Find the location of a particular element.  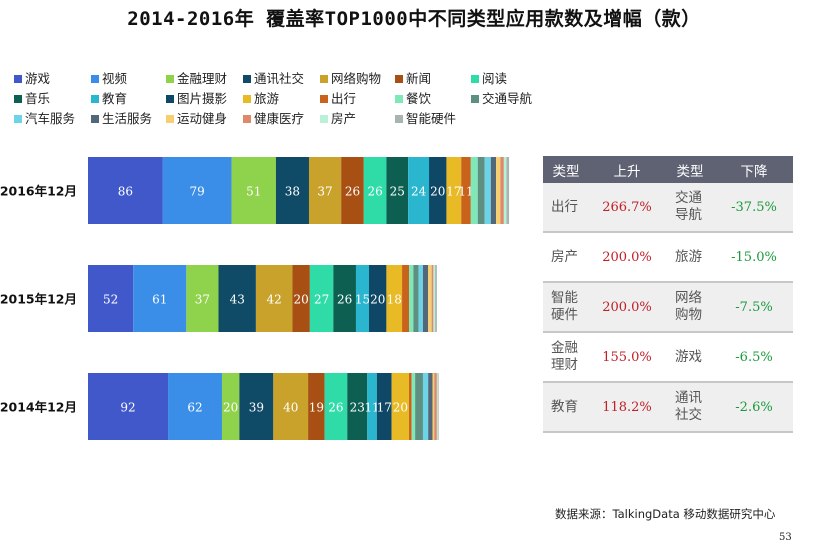

legend-item: 智能硬件 is located at coordinates (425, 117).